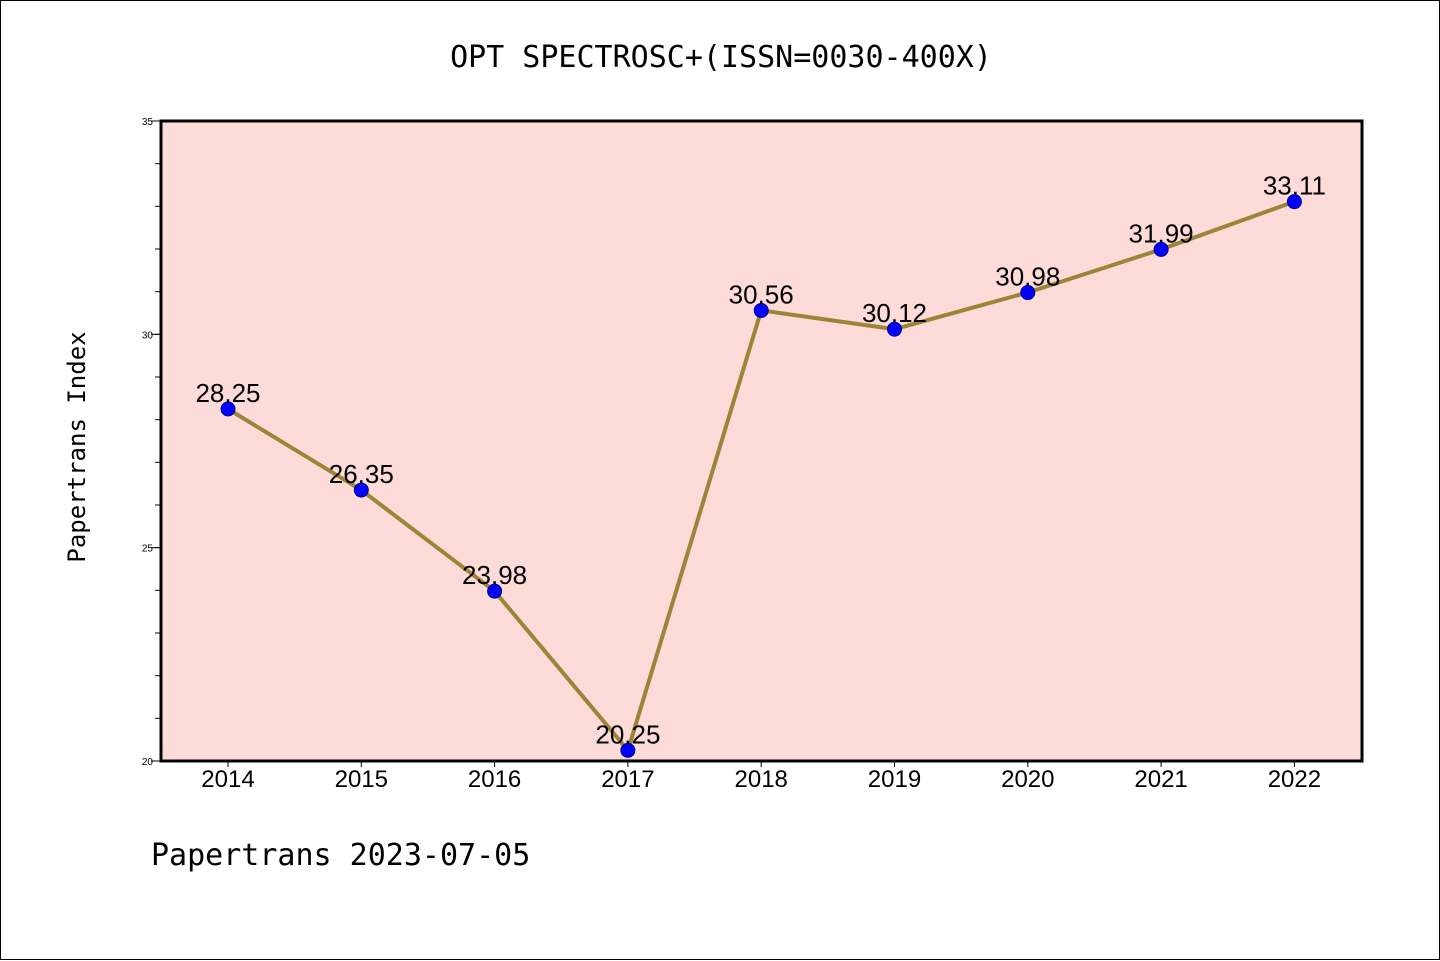 Image resolution: width=1440 pixels, height=961 pixels. What do you see at coordinates (148, 122) in the screenshot?
I see `y-tick-label: 35` at bounding box center [148, 122].